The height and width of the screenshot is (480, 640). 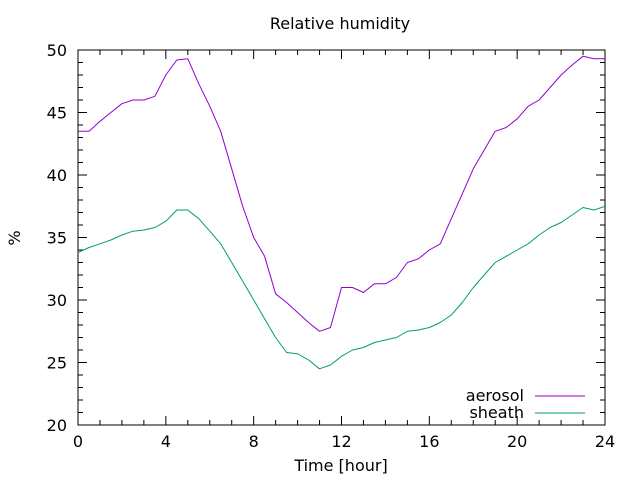 What do you see at coordinates (340, 23) in the screenshot?
I see `chart-title: Relative humidity` at bounding box center [340, 23].